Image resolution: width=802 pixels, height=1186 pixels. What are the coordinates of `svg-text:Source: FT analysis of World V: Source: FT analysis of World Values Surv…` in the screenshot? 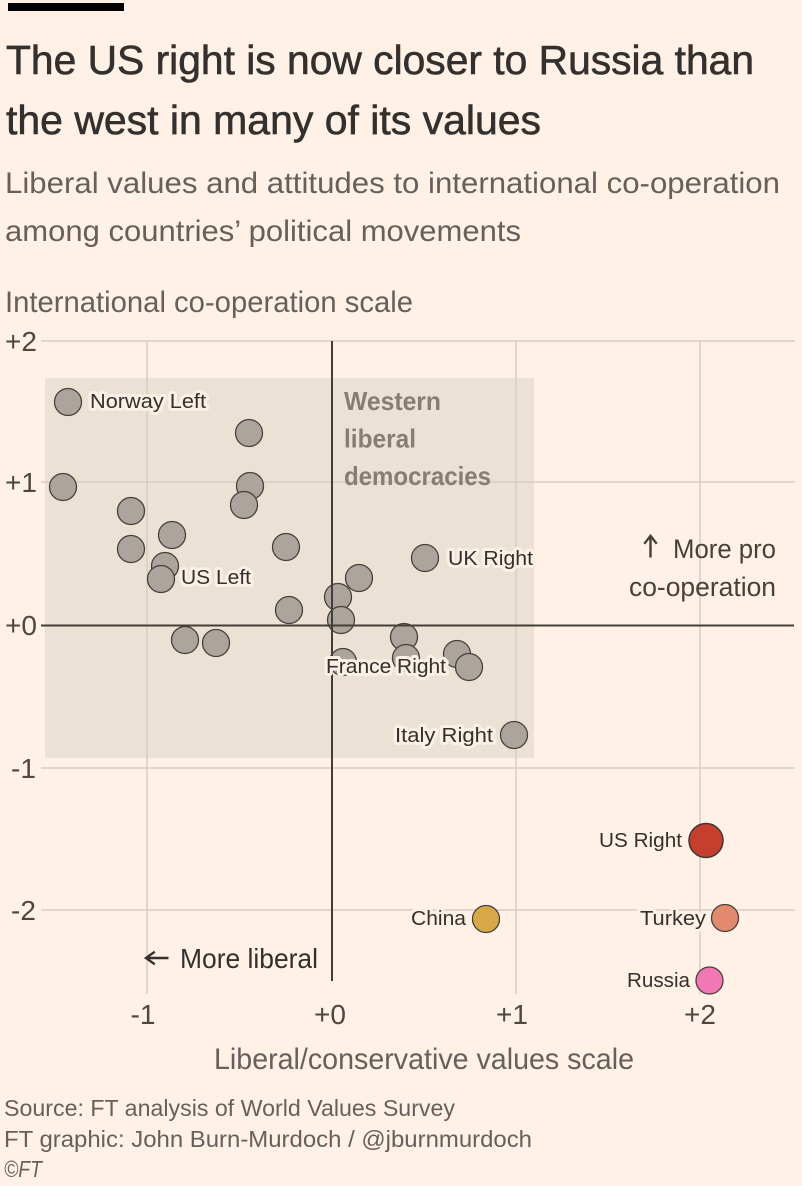 It's located at (229, 1108).